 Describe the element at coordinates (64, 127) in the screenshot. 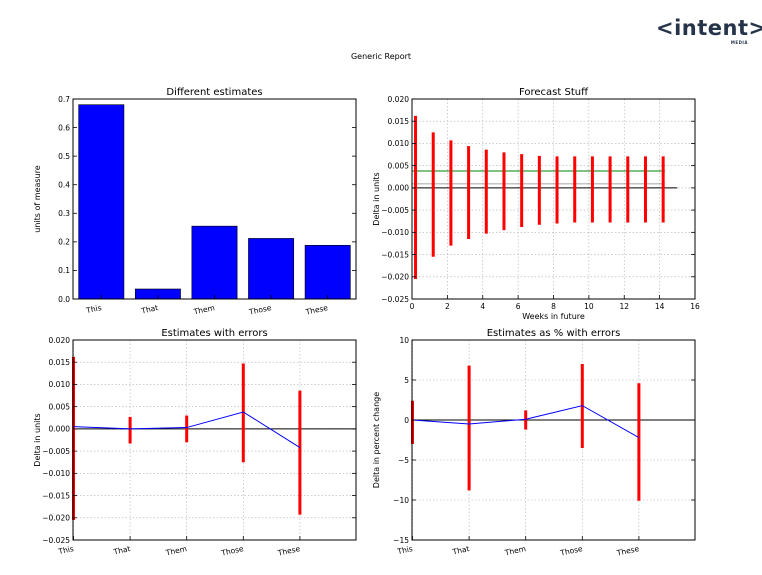

I see `y-tick-label: 0.6` at that location.